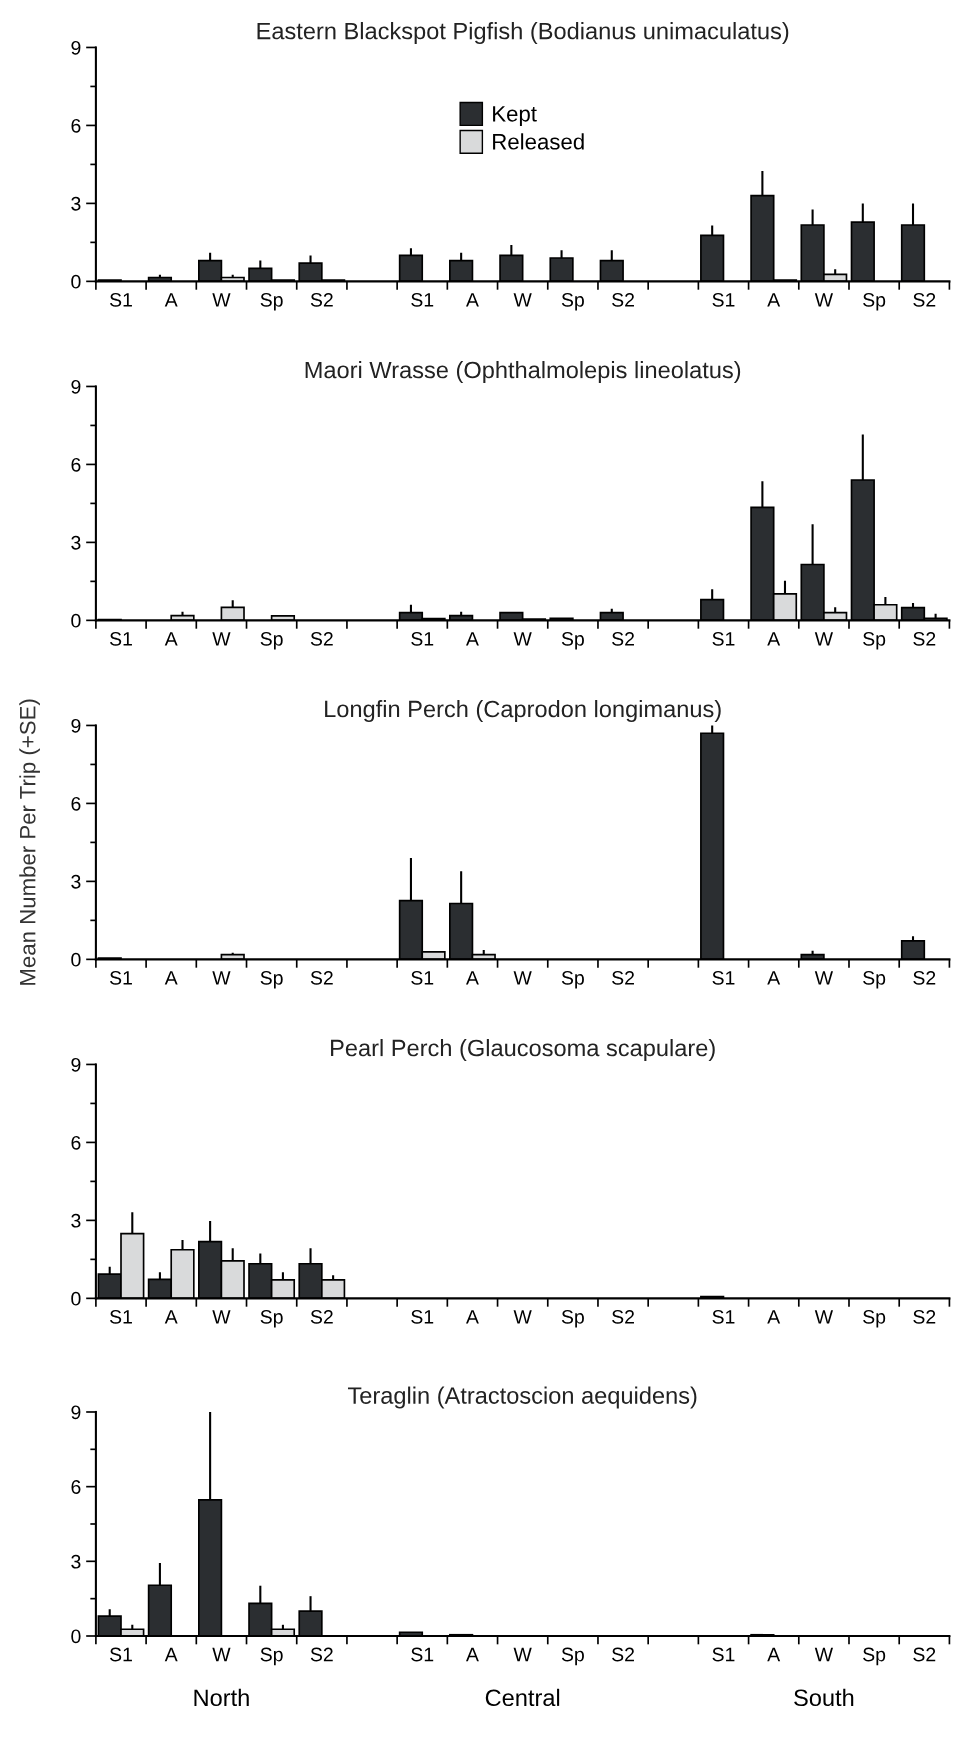 This screenshot has height=1756, width=959. Describe the element at coordinates (523, 33) in the screenshot. I see `chart-title: Eastern Blackspot Pigfish (Bodianus unimaculatus)` at that location.